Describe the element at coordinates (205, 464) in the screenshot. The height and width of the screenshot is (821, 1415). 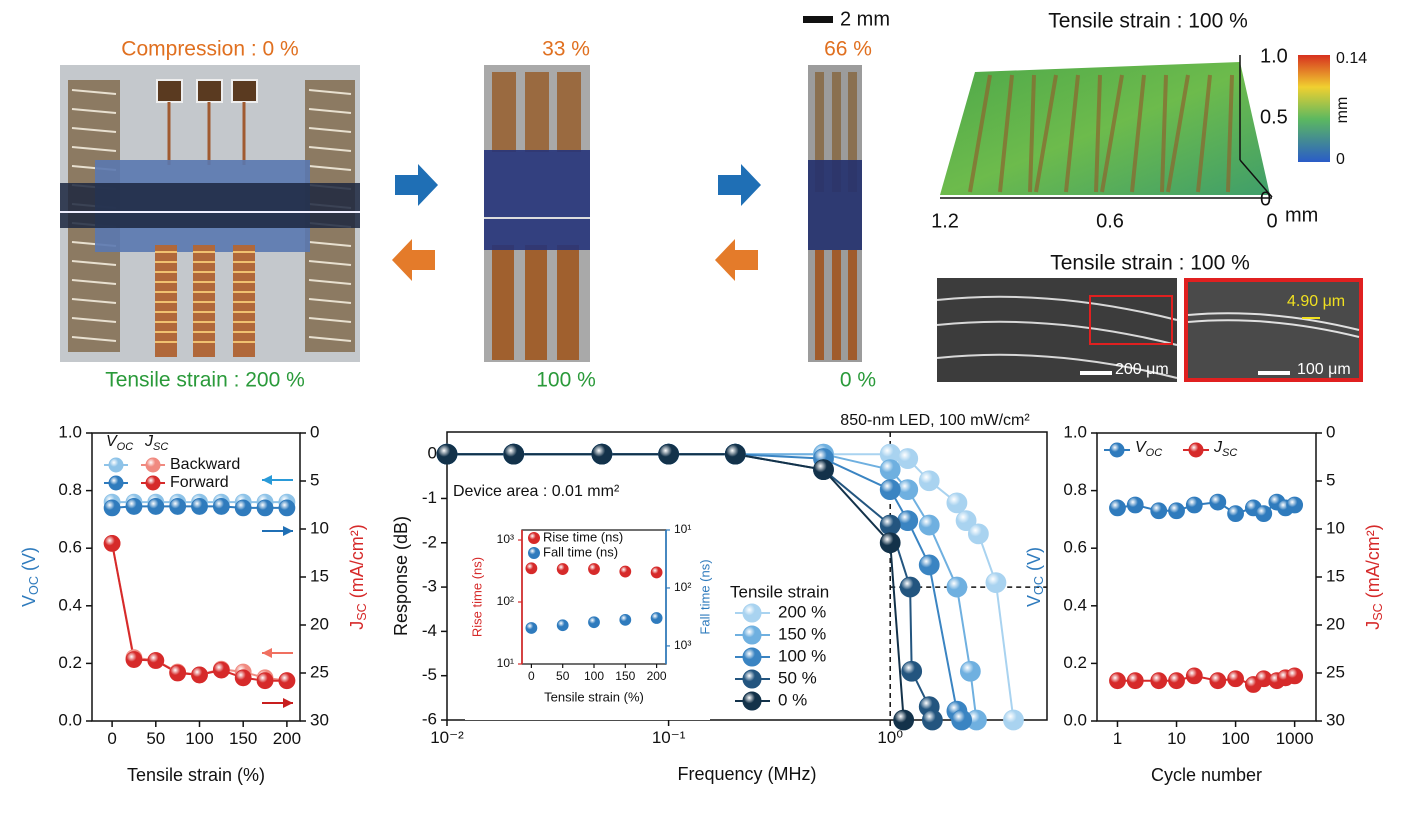
I see `legend-label: Backward` at that location.